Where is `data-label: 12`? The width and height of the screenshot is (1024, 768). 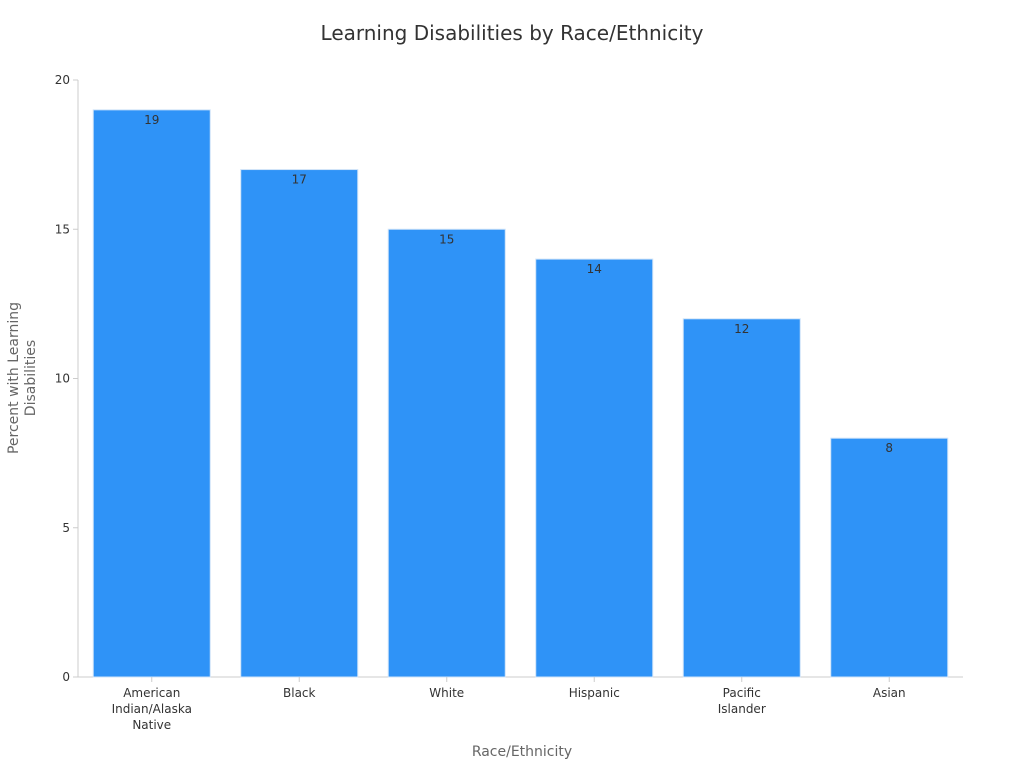 data-label: 12 is located at coordinates (741, 329).